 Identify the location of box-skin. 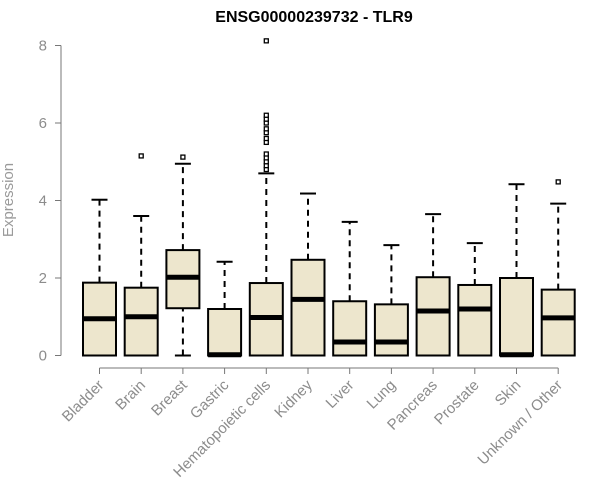
(516, 270).